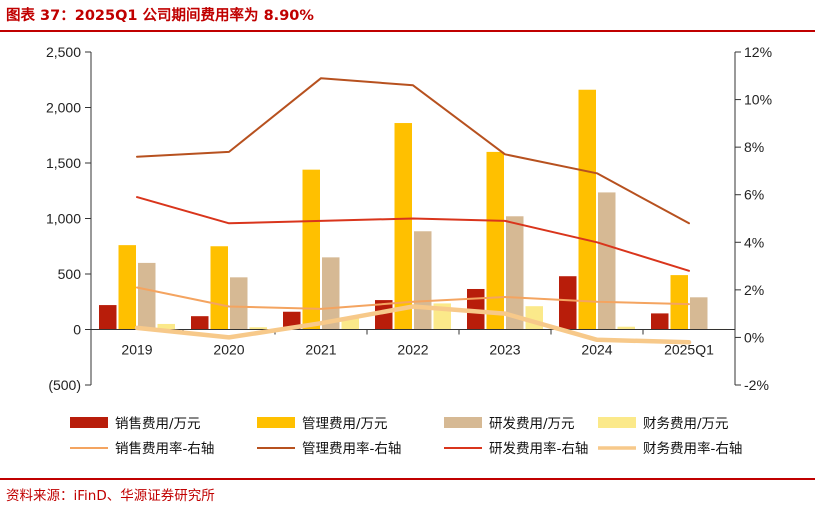 The width and height of the screenshot is (815, 509). What do you see at coordinates (753, 218) in the screenshot?
I see `right-axis: -2% 0% 2% 4% 6% 8% 10% 12%` at bounding box center [753, 218].